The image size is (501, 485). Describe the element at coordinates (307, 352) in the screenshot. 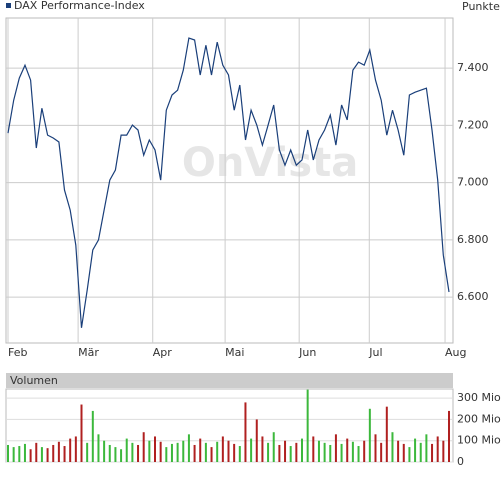

I see `x-tick-label: Jun` at that location.